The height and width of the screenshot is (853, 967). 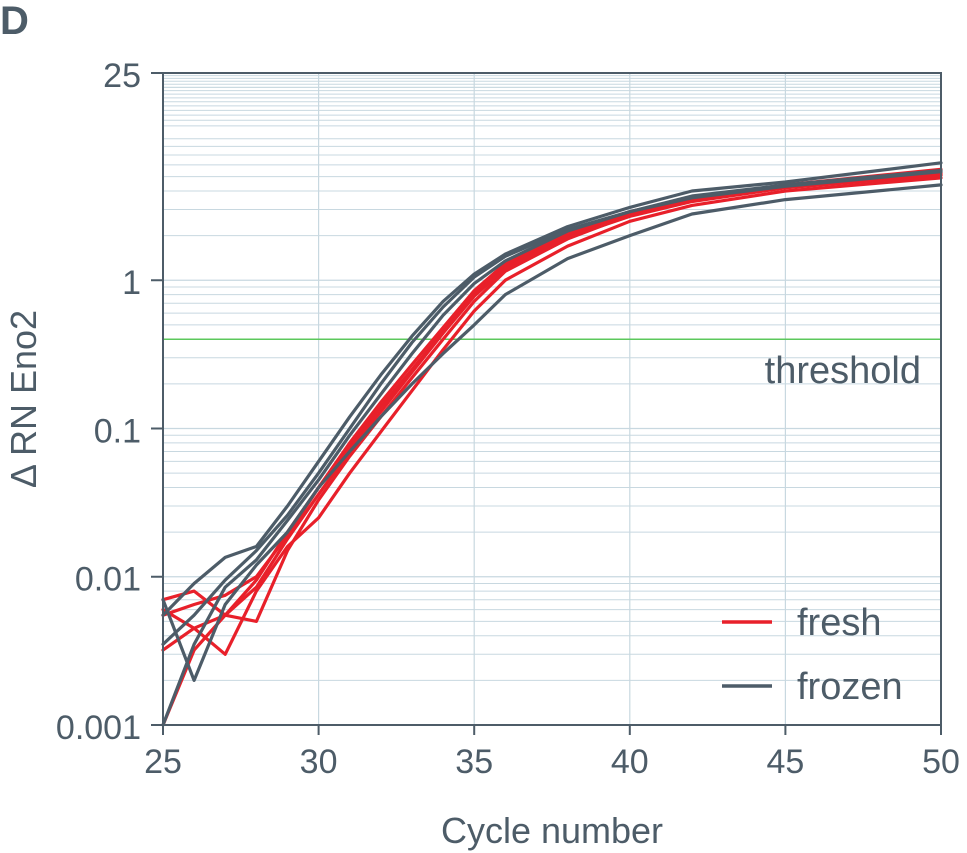 I want to click on y-axis-title: Δ RN Eno2, so click(x=23, y=399).